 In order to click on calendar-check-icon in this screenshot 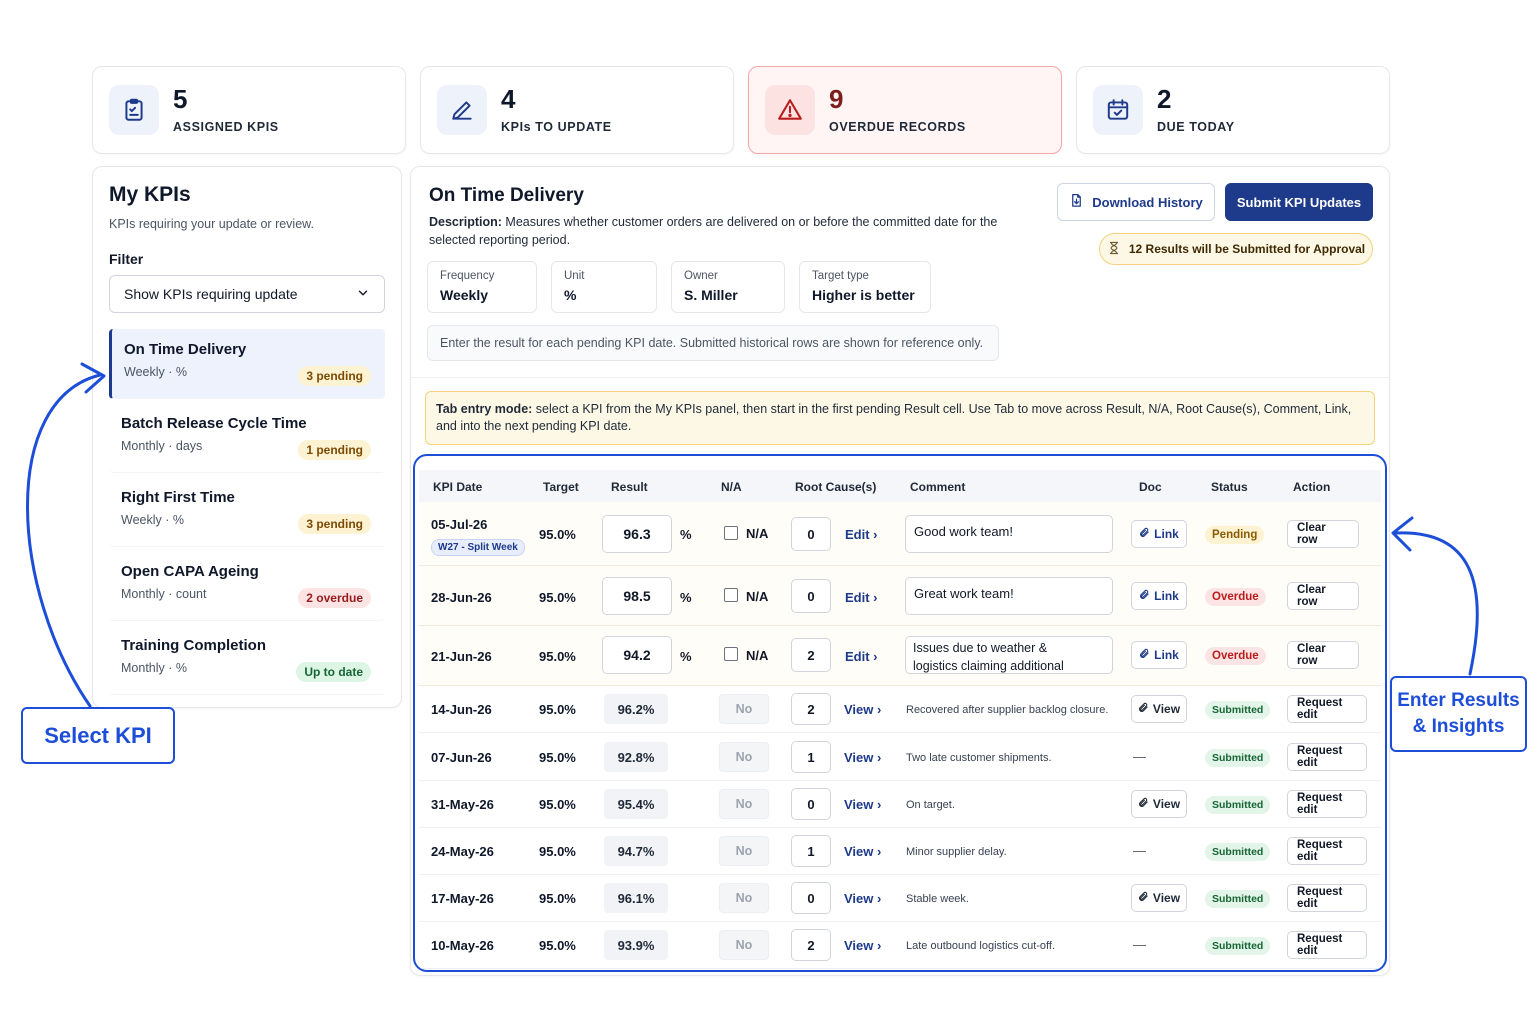, I will do `click(1118, 110)`.